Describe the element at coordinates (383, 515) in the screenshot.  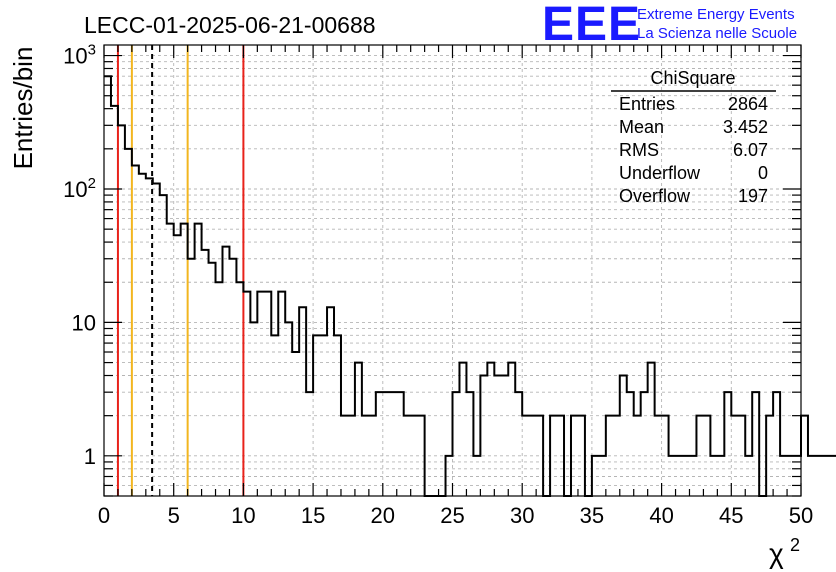
I see `x-tick-label: 20` at that location.